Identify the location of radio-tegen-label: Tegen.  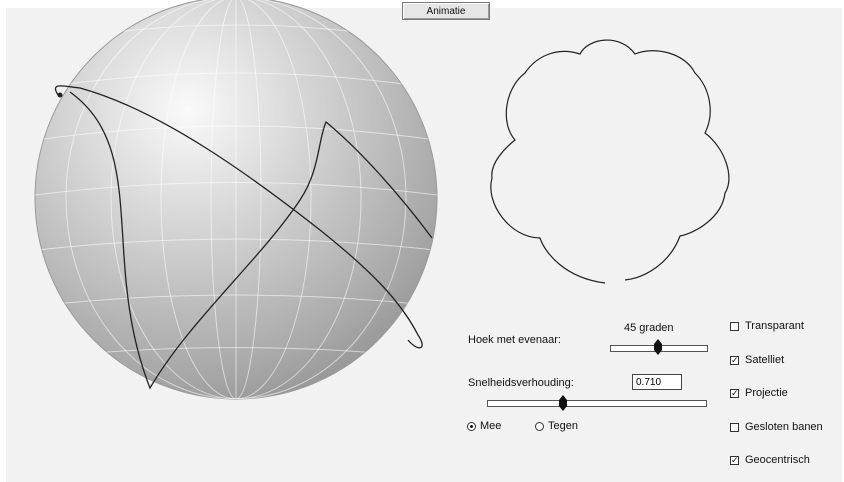
(563, 426).